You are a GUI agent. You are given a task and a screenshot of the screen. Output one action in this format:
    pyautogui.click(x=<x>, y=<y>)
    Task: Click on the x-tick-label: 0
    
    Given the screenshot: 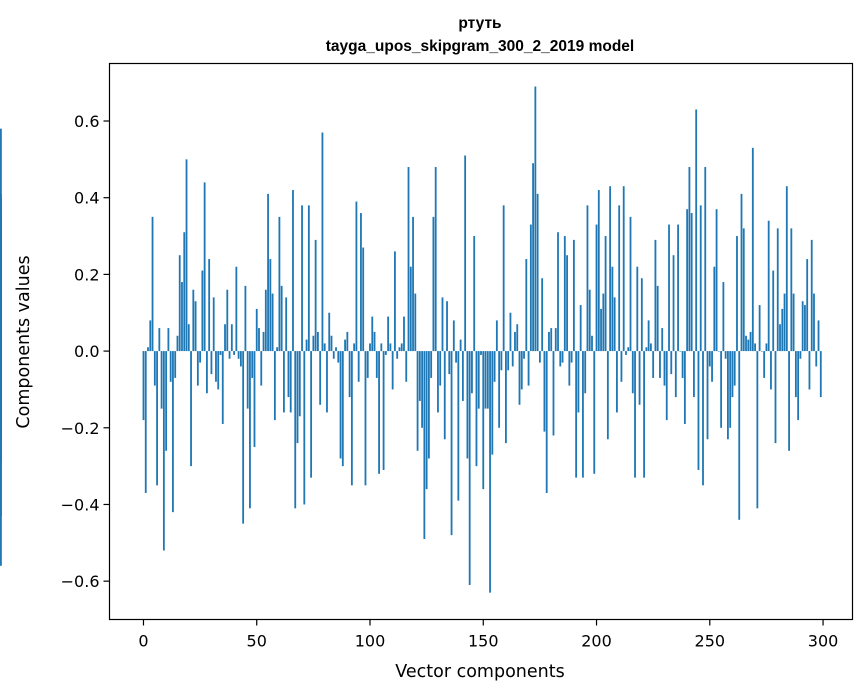 What is the action you would take?
    pyautogui.click(x=143, y=641)
    